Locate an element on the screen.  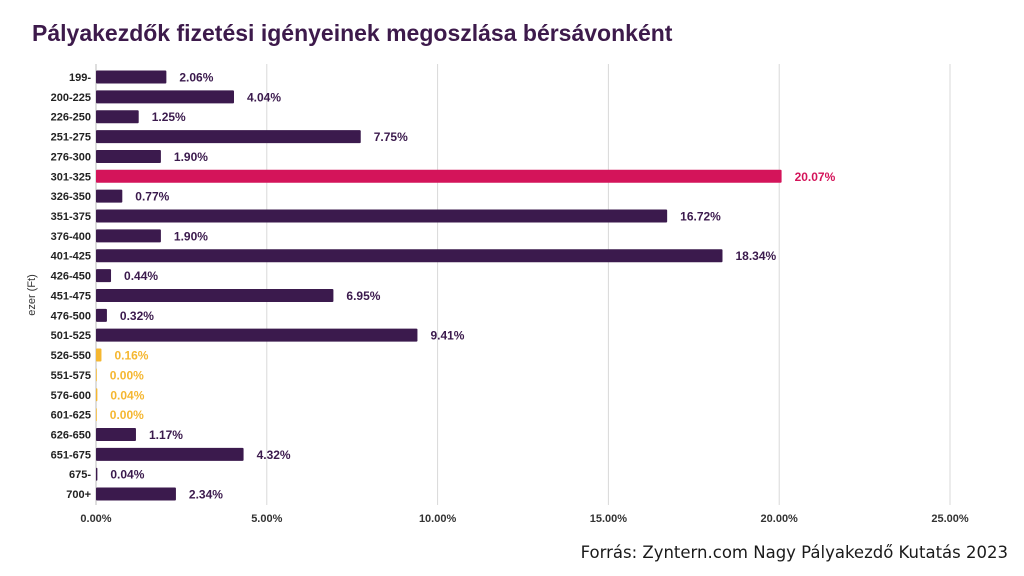
x-tick-label: 25.00% is located at coordinates (950, 519).